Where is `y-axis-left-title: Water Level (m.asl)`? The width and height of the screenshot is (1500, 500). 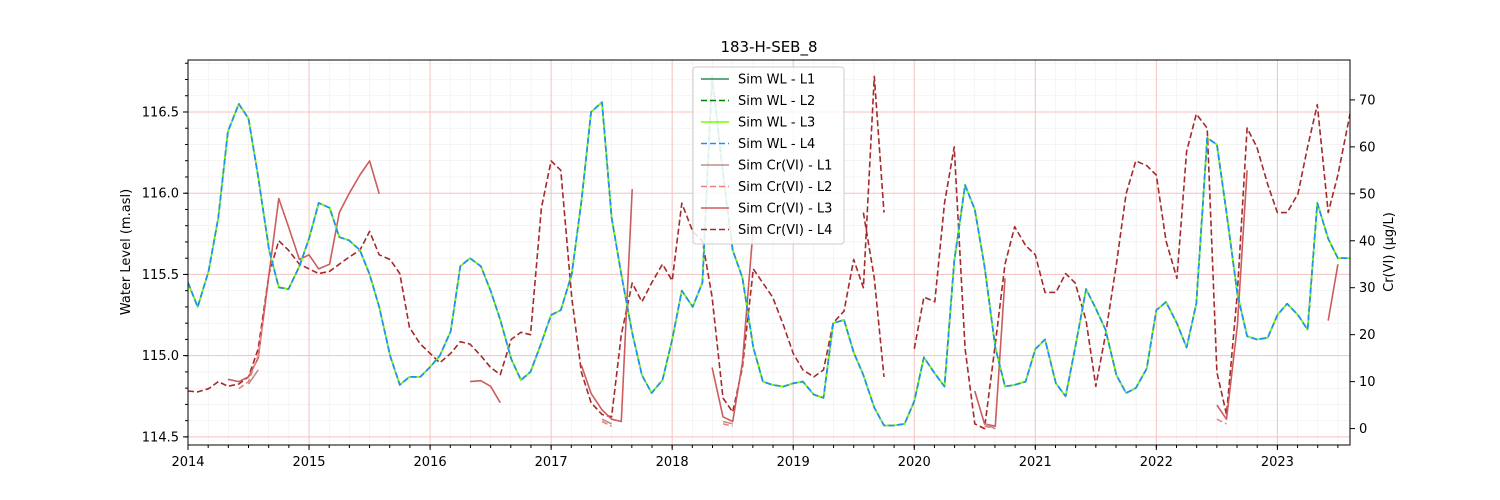
y-axis-left-title: Water Level (m.asl) is located at coordinates (126, 252).